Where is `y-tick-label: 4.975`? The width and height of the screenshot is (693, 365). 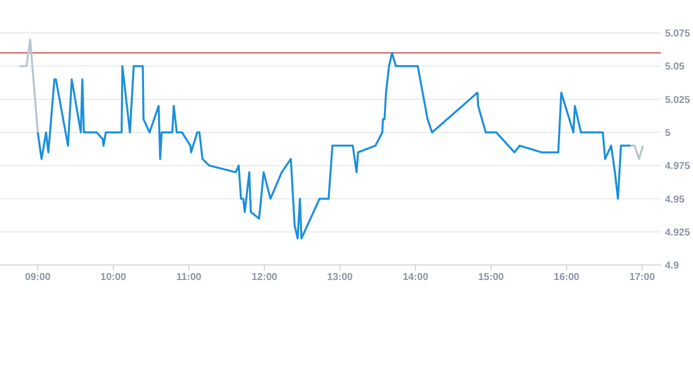 y-tick-label: 4.975 is located at coordinates (677, 166).